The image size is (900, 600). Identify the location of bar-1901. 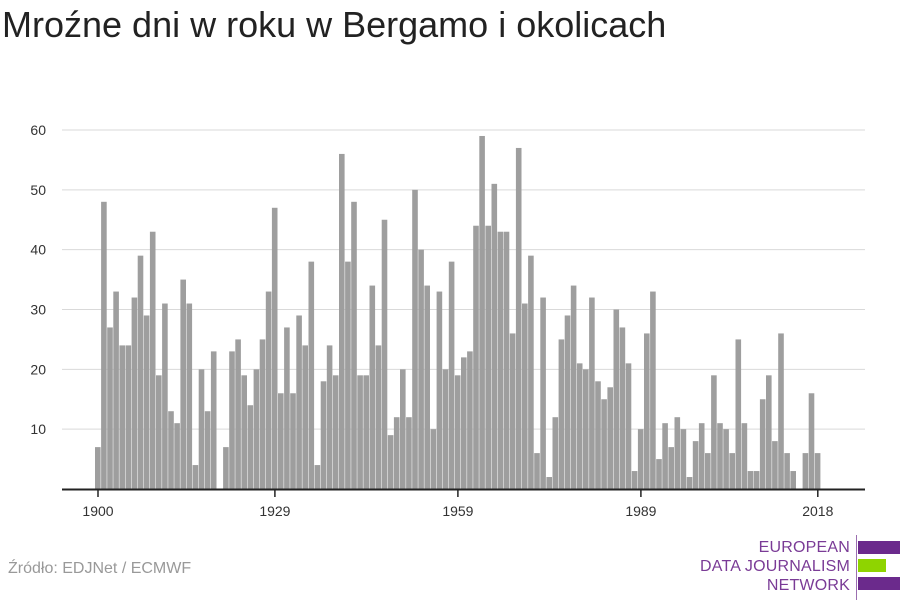
(104, 345).